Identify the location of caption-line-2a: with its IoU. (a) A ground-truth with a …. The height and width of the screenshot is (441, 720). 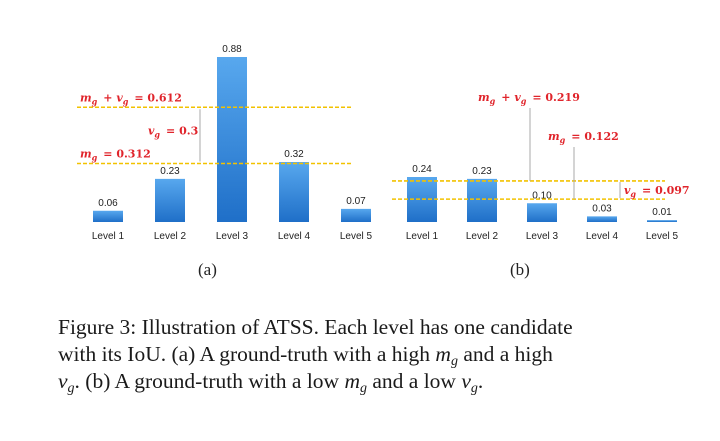
(246, 354).